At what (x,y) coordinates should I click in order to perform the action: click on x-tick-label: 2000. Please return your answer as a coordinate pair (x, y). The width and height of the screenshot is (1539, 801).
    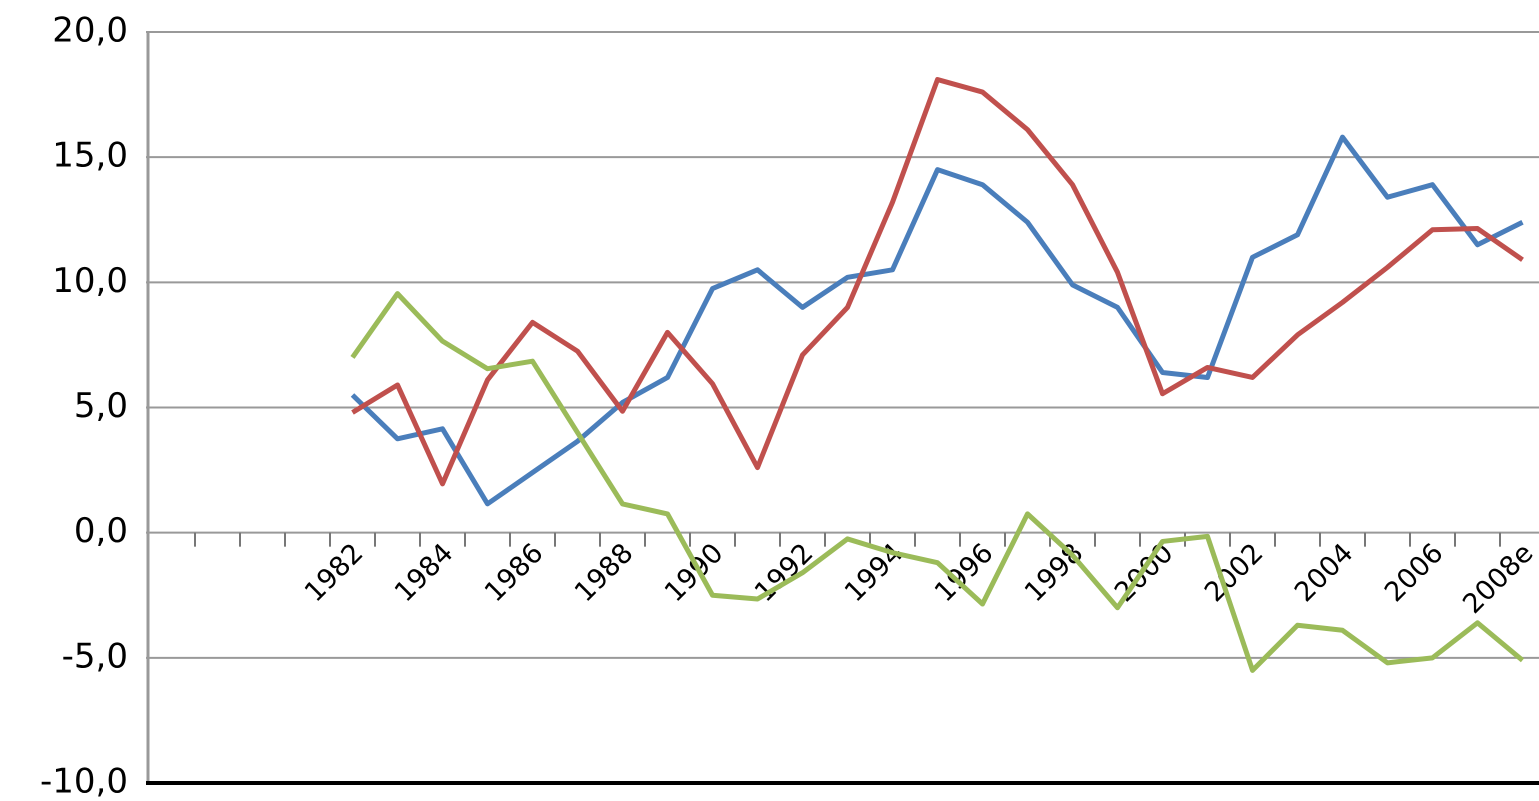
    Looking at the image, I should click on (1144, 573).